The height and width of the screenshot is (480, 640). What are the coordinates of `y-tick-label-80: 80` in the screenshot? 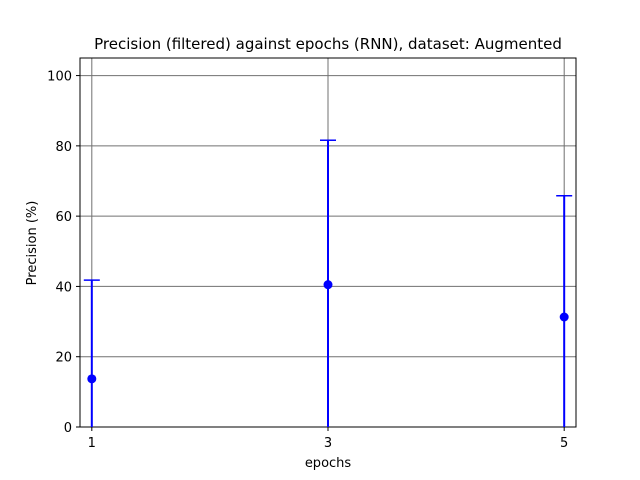 It's located at (63, 147).